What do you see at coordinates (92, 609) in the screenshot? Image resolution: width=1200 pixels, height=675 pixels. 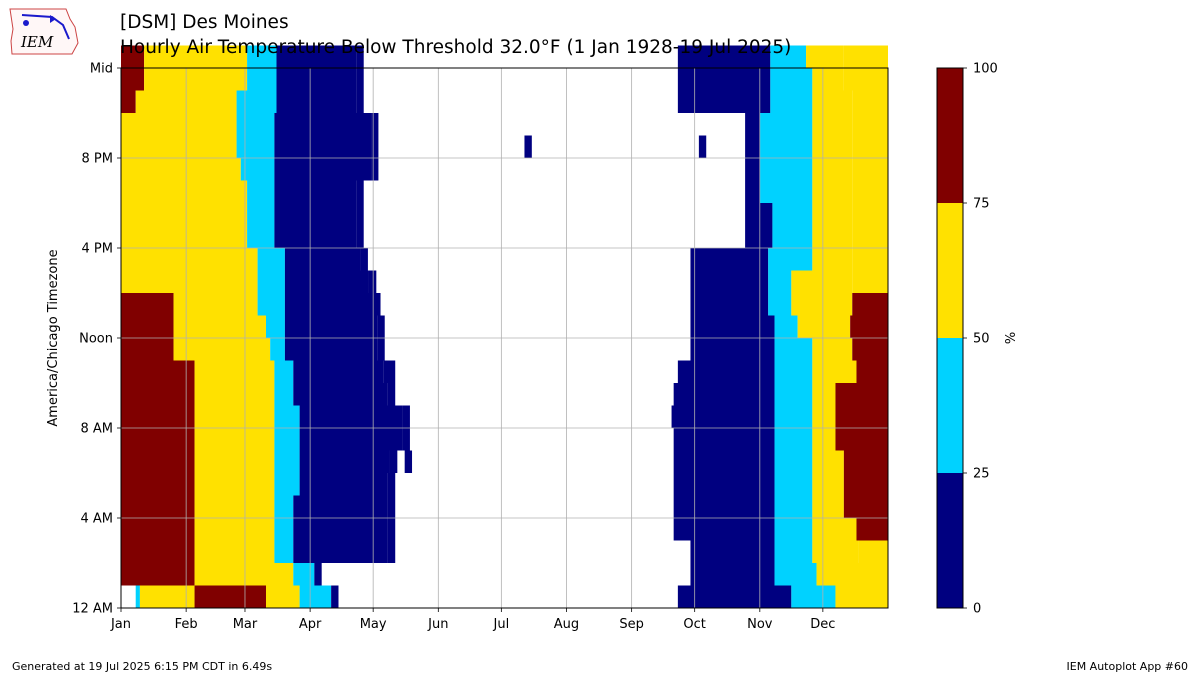 I see `y-tick-label: 12 AM` at bounding box center [92, 609].